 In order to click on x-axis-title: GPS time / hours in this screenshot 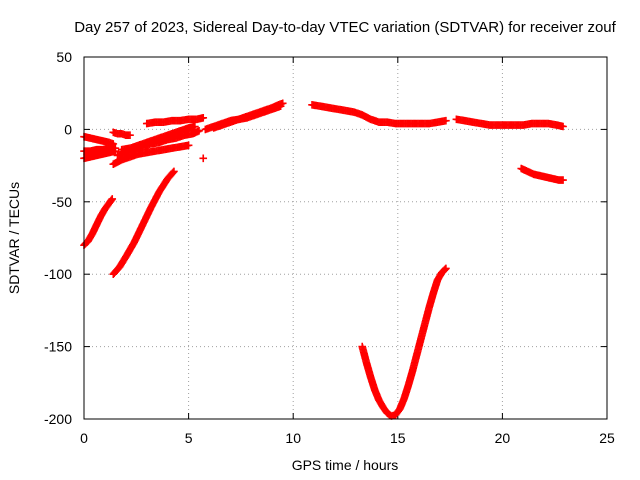, I will do `click(345, 465)`.